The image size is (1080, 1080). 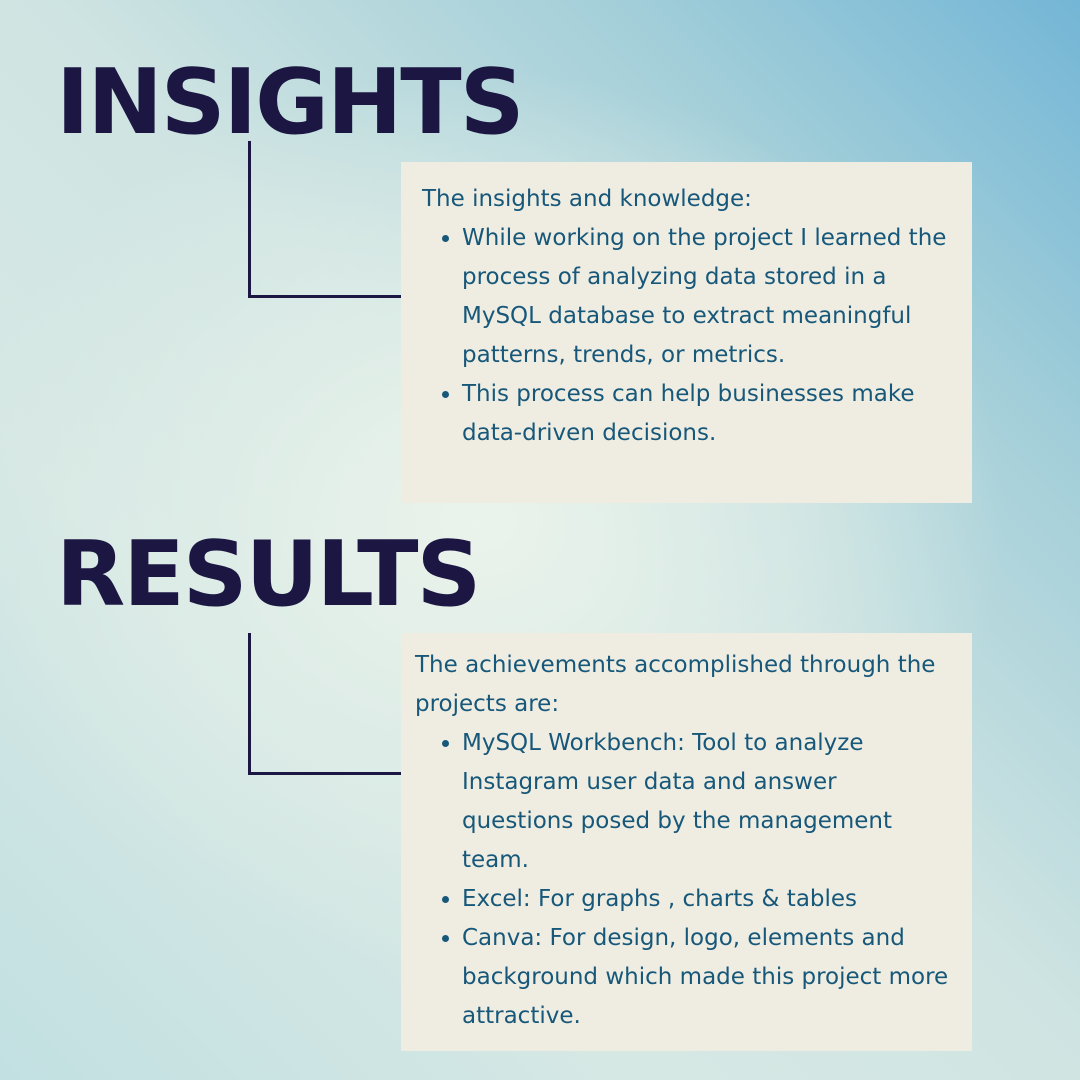 What do you see at coordinates (290, 102) in the screenshot?
I see `insights-heading: INSIGHTS` at bounding box center [290, 102].